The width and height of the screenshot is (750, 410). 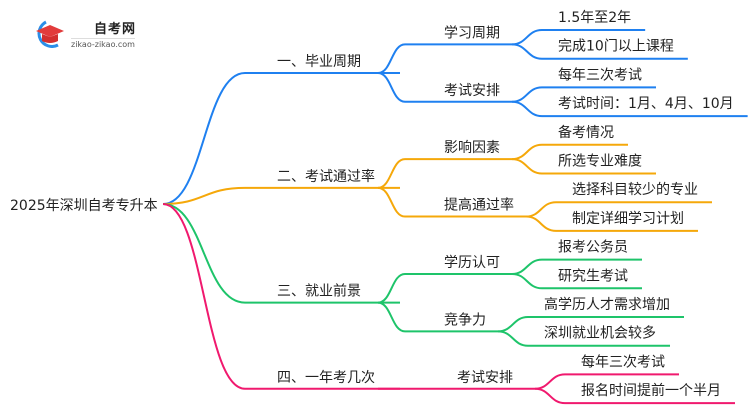 What do you see at coordinates (628, 219) in the screenshot?
I see `leaf-node: 制定详细学习计划` at bounding box center [628, 219].